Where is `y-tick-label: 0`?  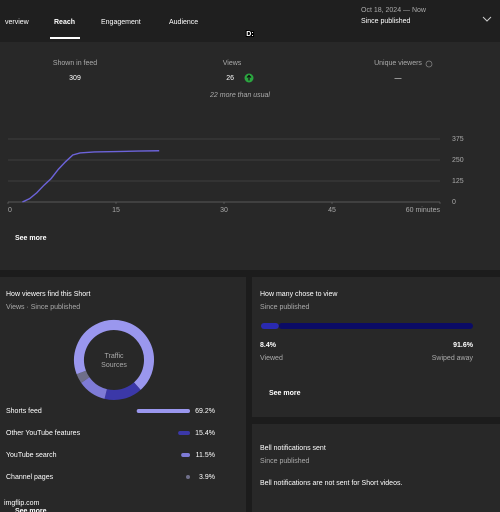
y-tick-label: 0 is located at coordinates (454, 202).